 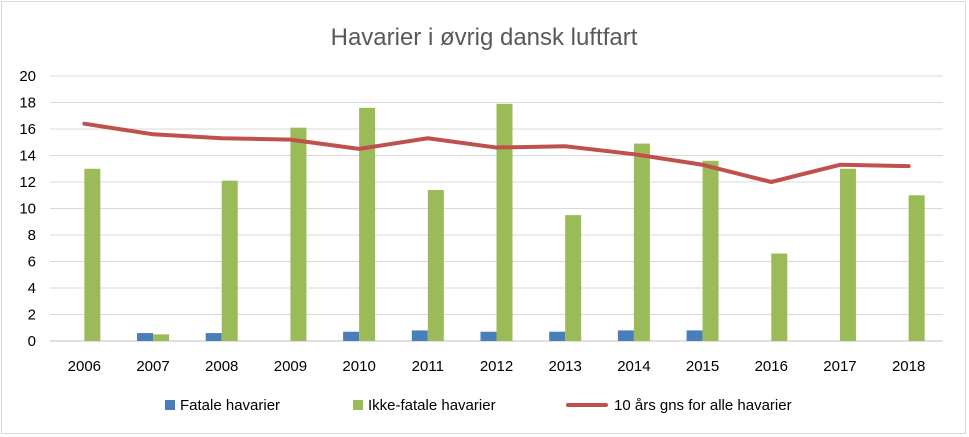 What do you see at coordinates (221, 366) in the screenshot?
I see `x-tick-label: 2008` at bounding box center [221, 366].